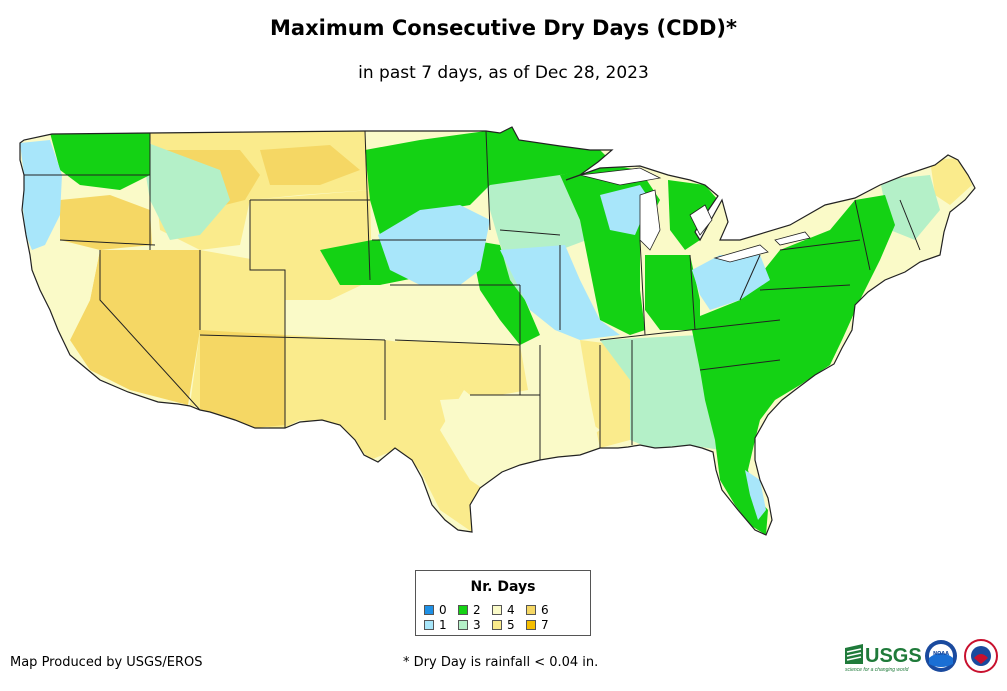 This screenshot has height=691, width=1007. I want to click on agency-logos: USGS science for a changing world NOAA, so click(921, 656).